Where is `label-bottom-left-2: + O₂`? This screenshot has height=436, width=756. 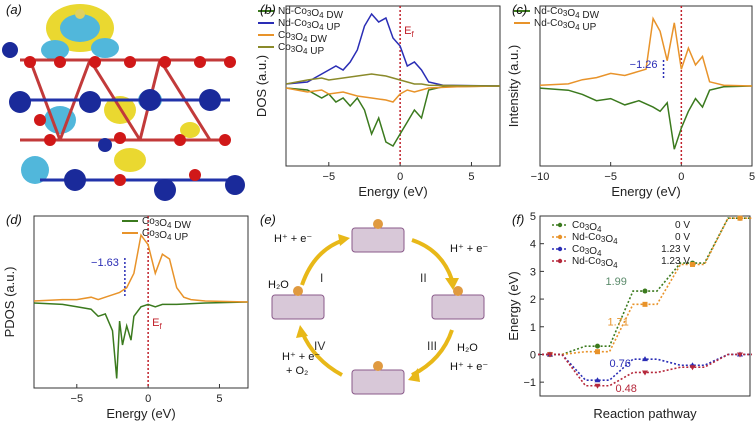
label-bottom-left-2: + O₂ is located at coordinates (297, 371).